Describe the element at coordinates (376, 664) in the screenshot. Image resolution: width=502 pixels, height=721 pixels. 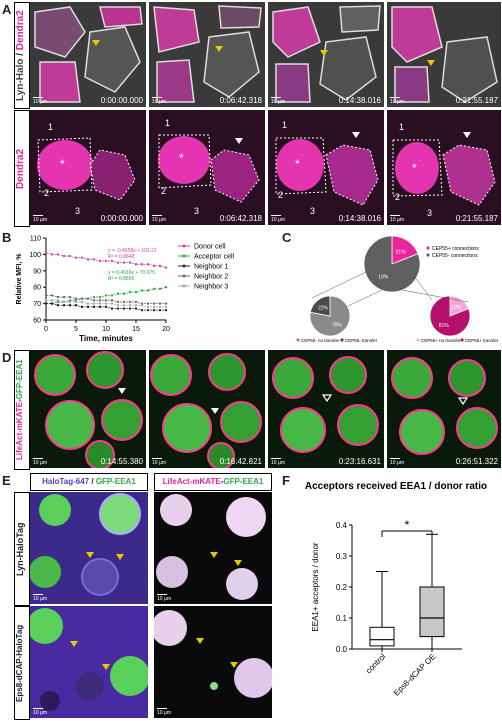
I see `x-tick-label: control` at that location.